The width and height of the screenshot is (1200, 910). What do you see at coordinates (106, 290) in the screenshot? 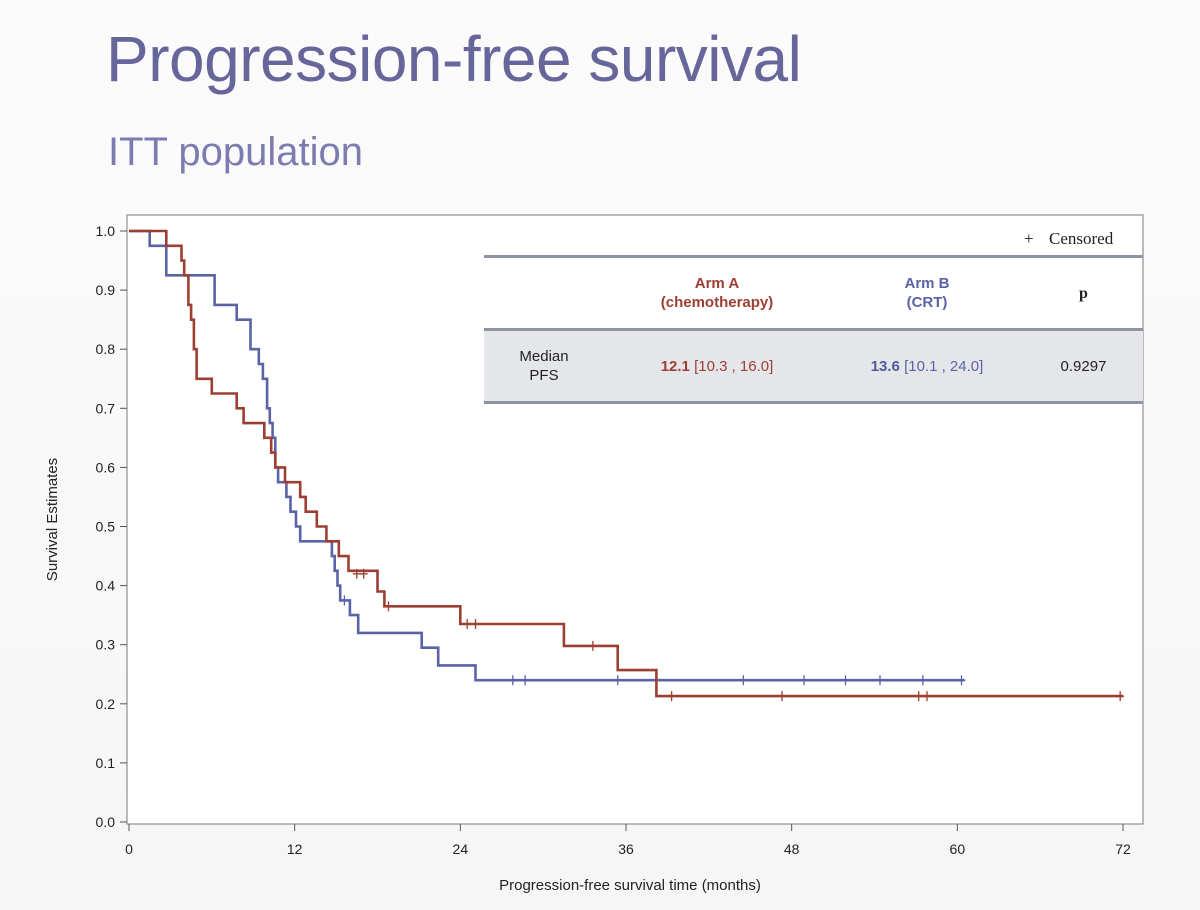
I see `y-tick-label: 0.9` at bounding box center [106, 290].